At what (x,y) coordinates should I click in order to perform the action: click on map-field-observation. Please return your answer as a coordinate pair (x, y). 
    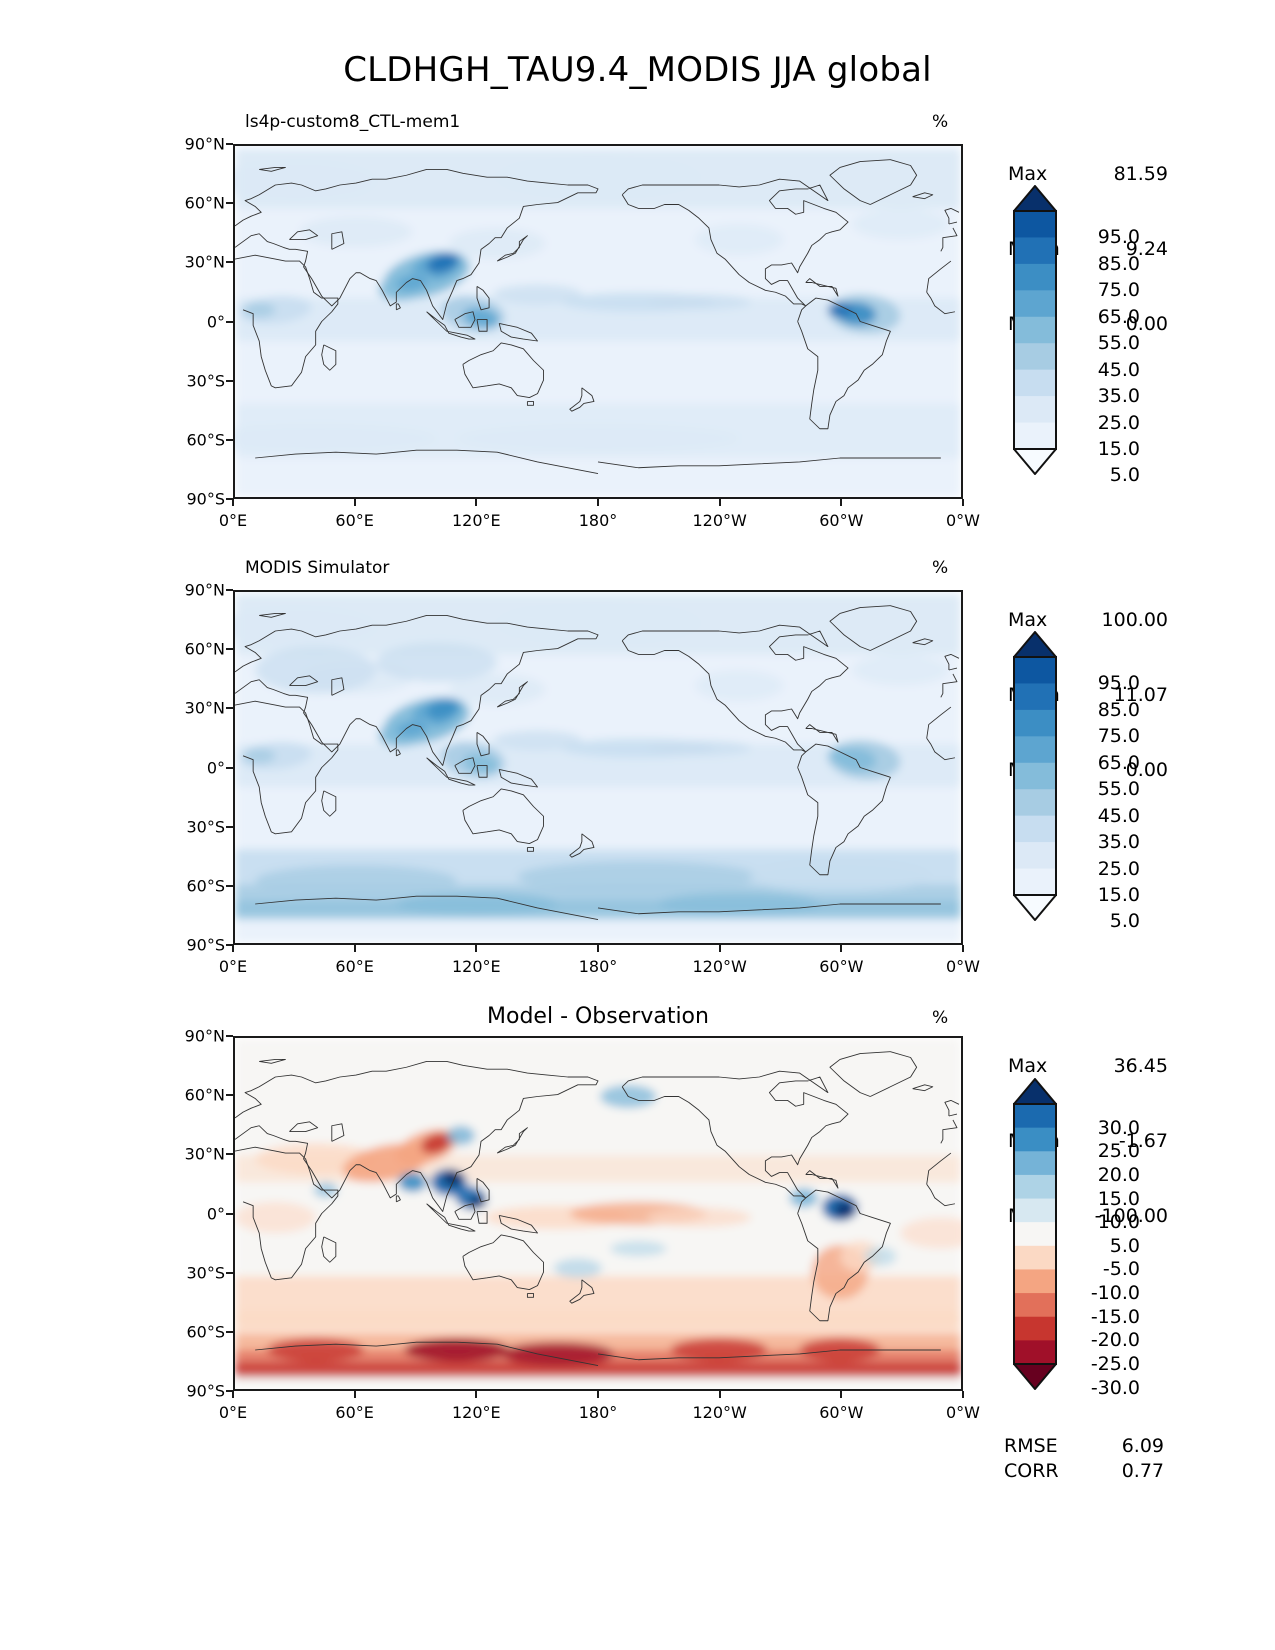
    Looking at the image, I should click on (598, 767).